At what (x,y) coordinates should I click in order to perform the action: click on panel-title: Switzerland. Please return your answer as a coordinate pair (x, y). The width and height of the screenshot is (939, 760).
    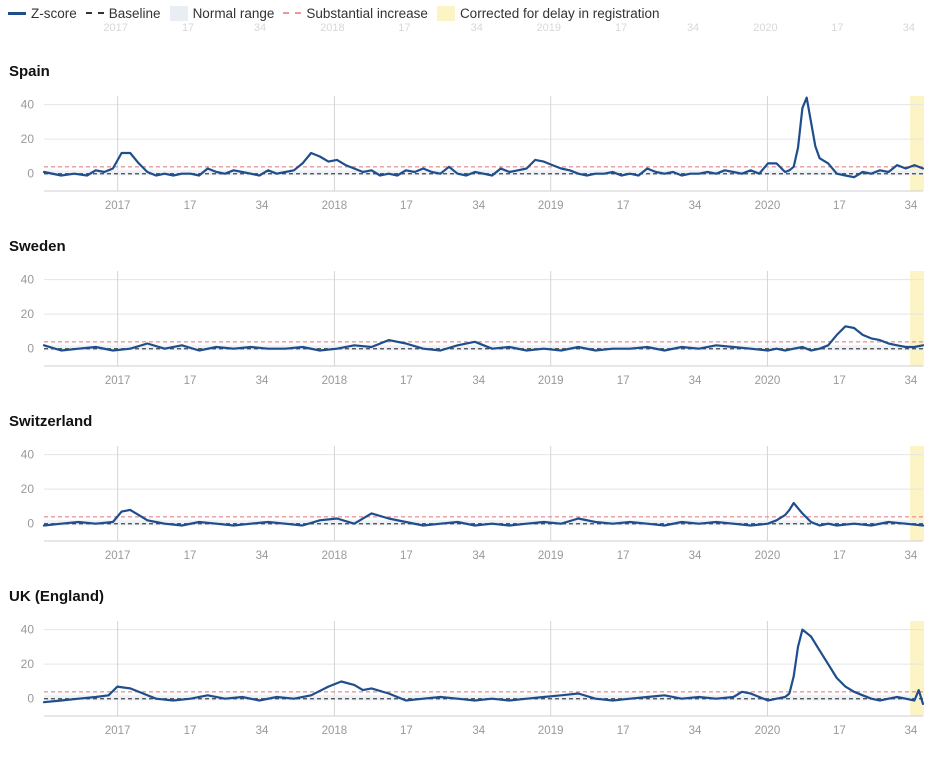
    Looking at the image, I should click on (51, 421).